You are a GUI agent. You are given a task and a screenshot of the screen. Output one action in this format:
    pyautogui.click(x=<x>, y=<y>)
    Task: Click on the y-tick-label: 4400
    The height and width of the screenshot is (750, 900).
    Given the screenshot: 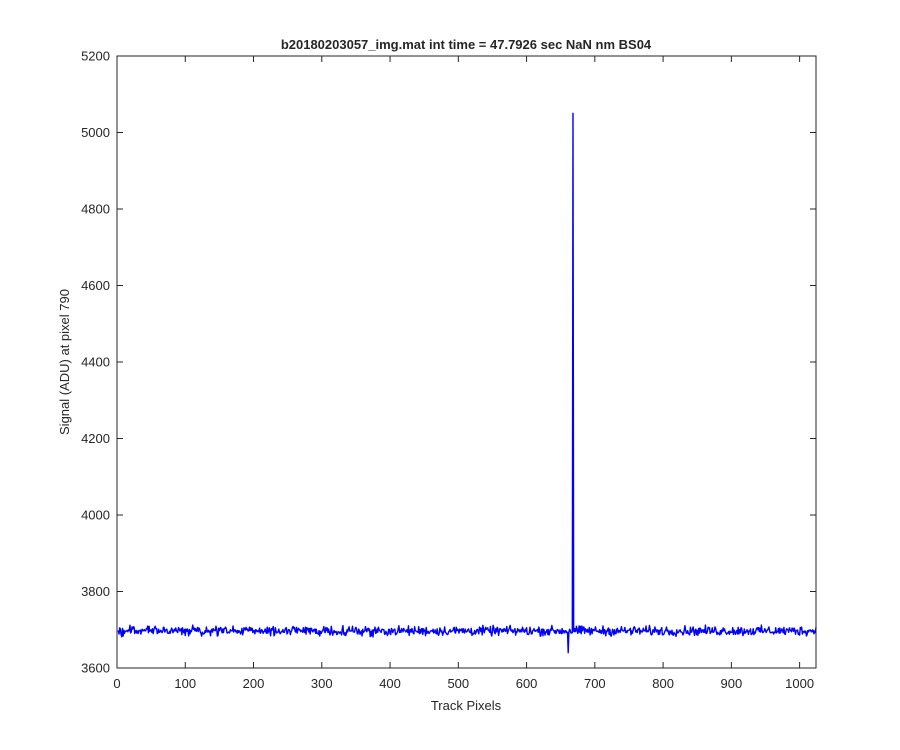 What is the action you would take?
    pyautogui.click(x=95, y=362)
    